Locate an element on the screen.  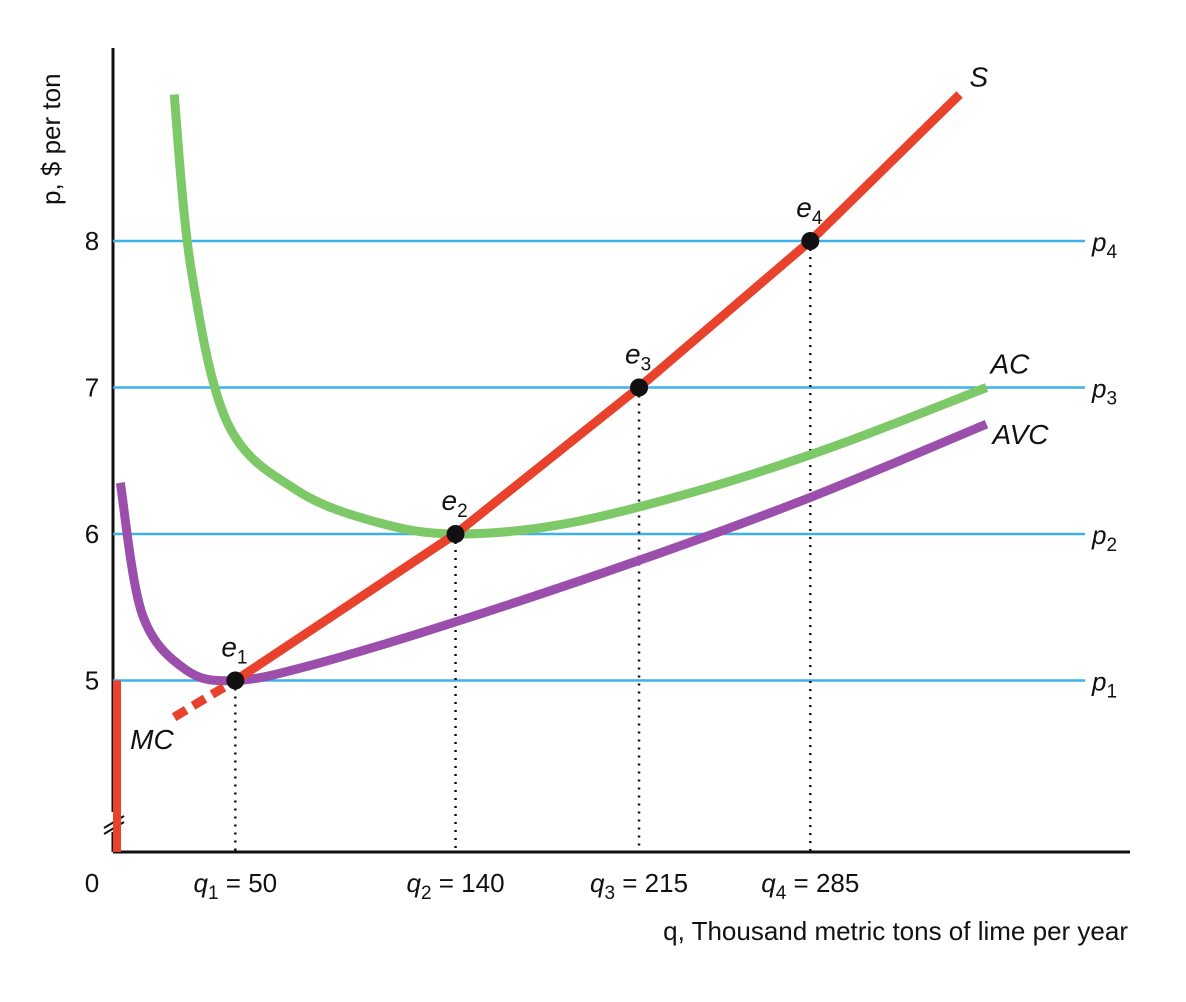
mc-label: MC is located at coordinates (152, 739).